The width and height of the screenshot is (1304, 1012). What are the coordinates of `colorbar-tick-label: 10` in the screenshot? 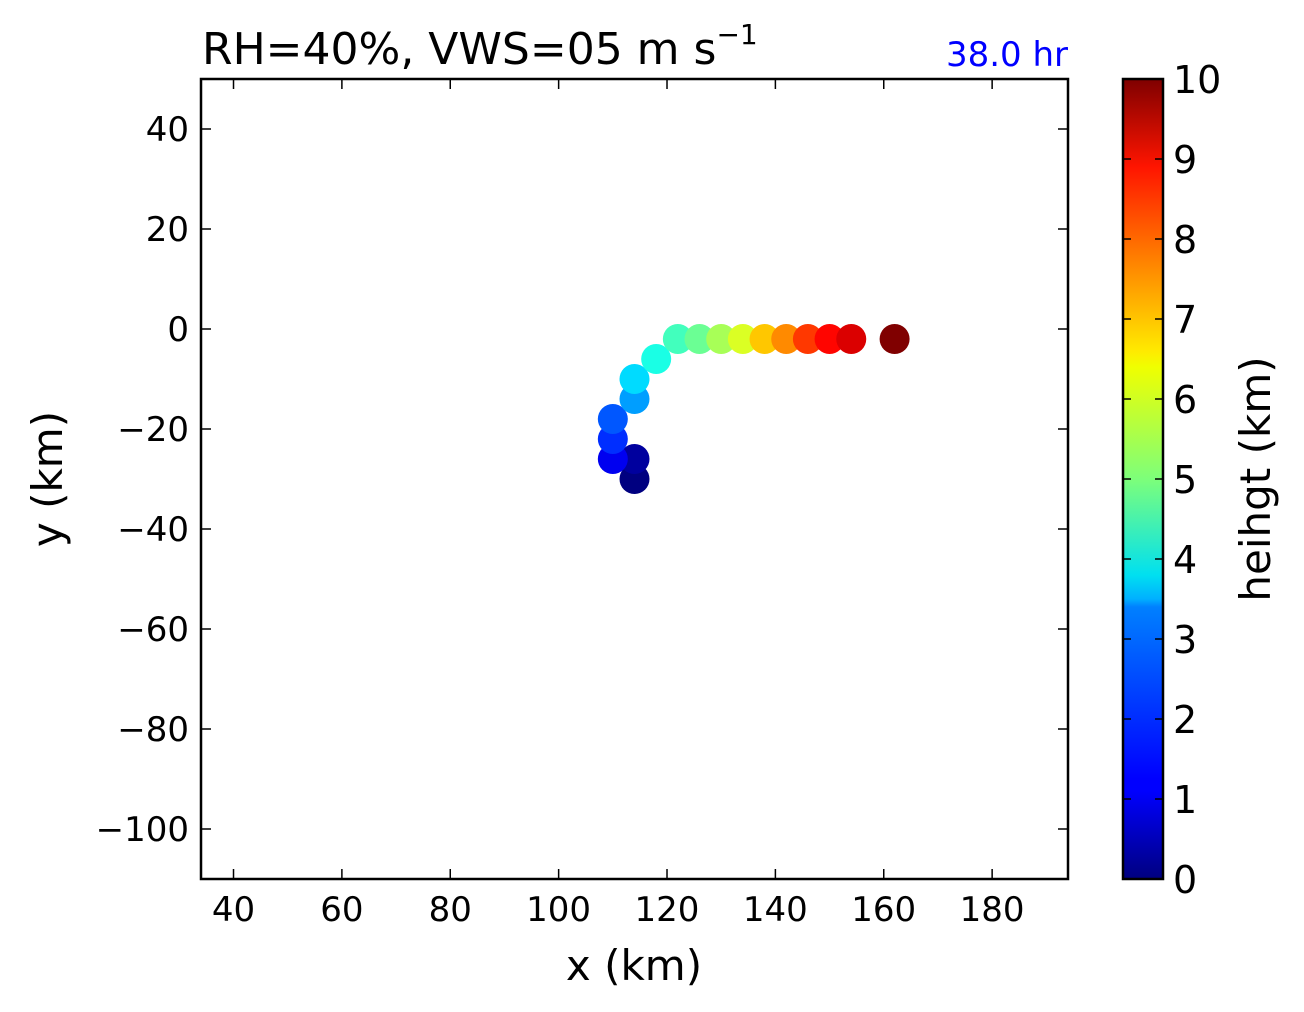 It's located at (1197, 80).